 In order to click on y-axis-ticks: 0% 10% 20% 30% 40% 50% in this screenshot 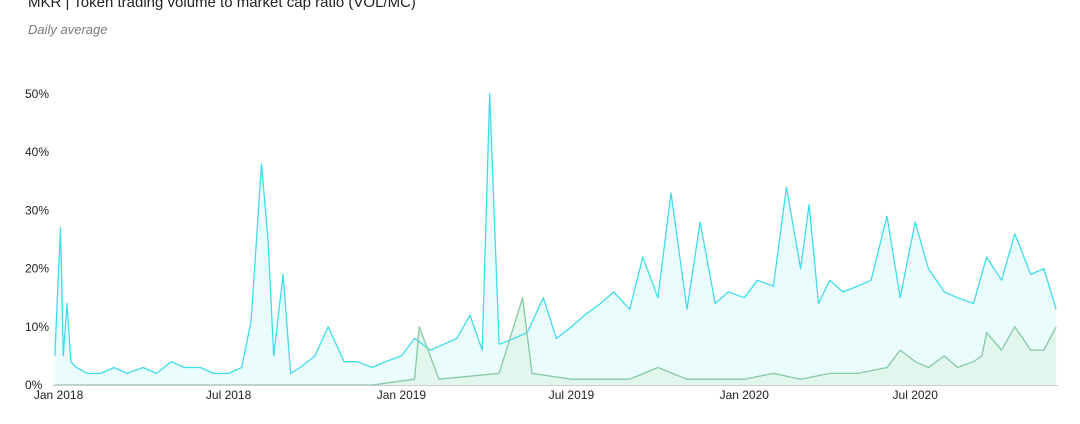, I will do `click(37, 239)`.